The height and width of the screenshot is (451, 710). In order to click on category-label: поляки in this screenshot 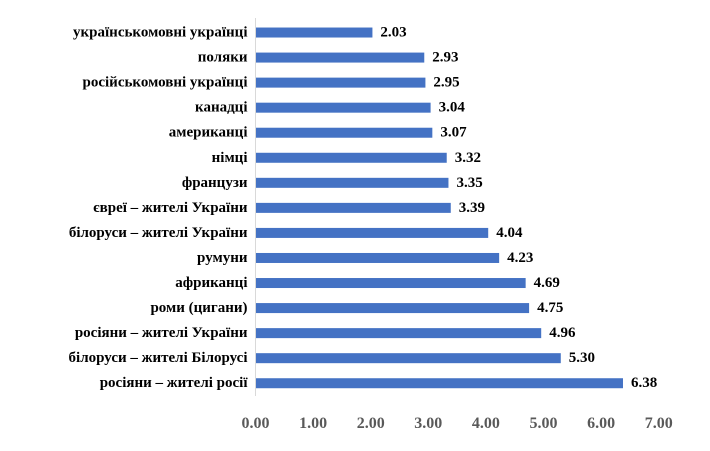, I will do `click(223, 58)`.